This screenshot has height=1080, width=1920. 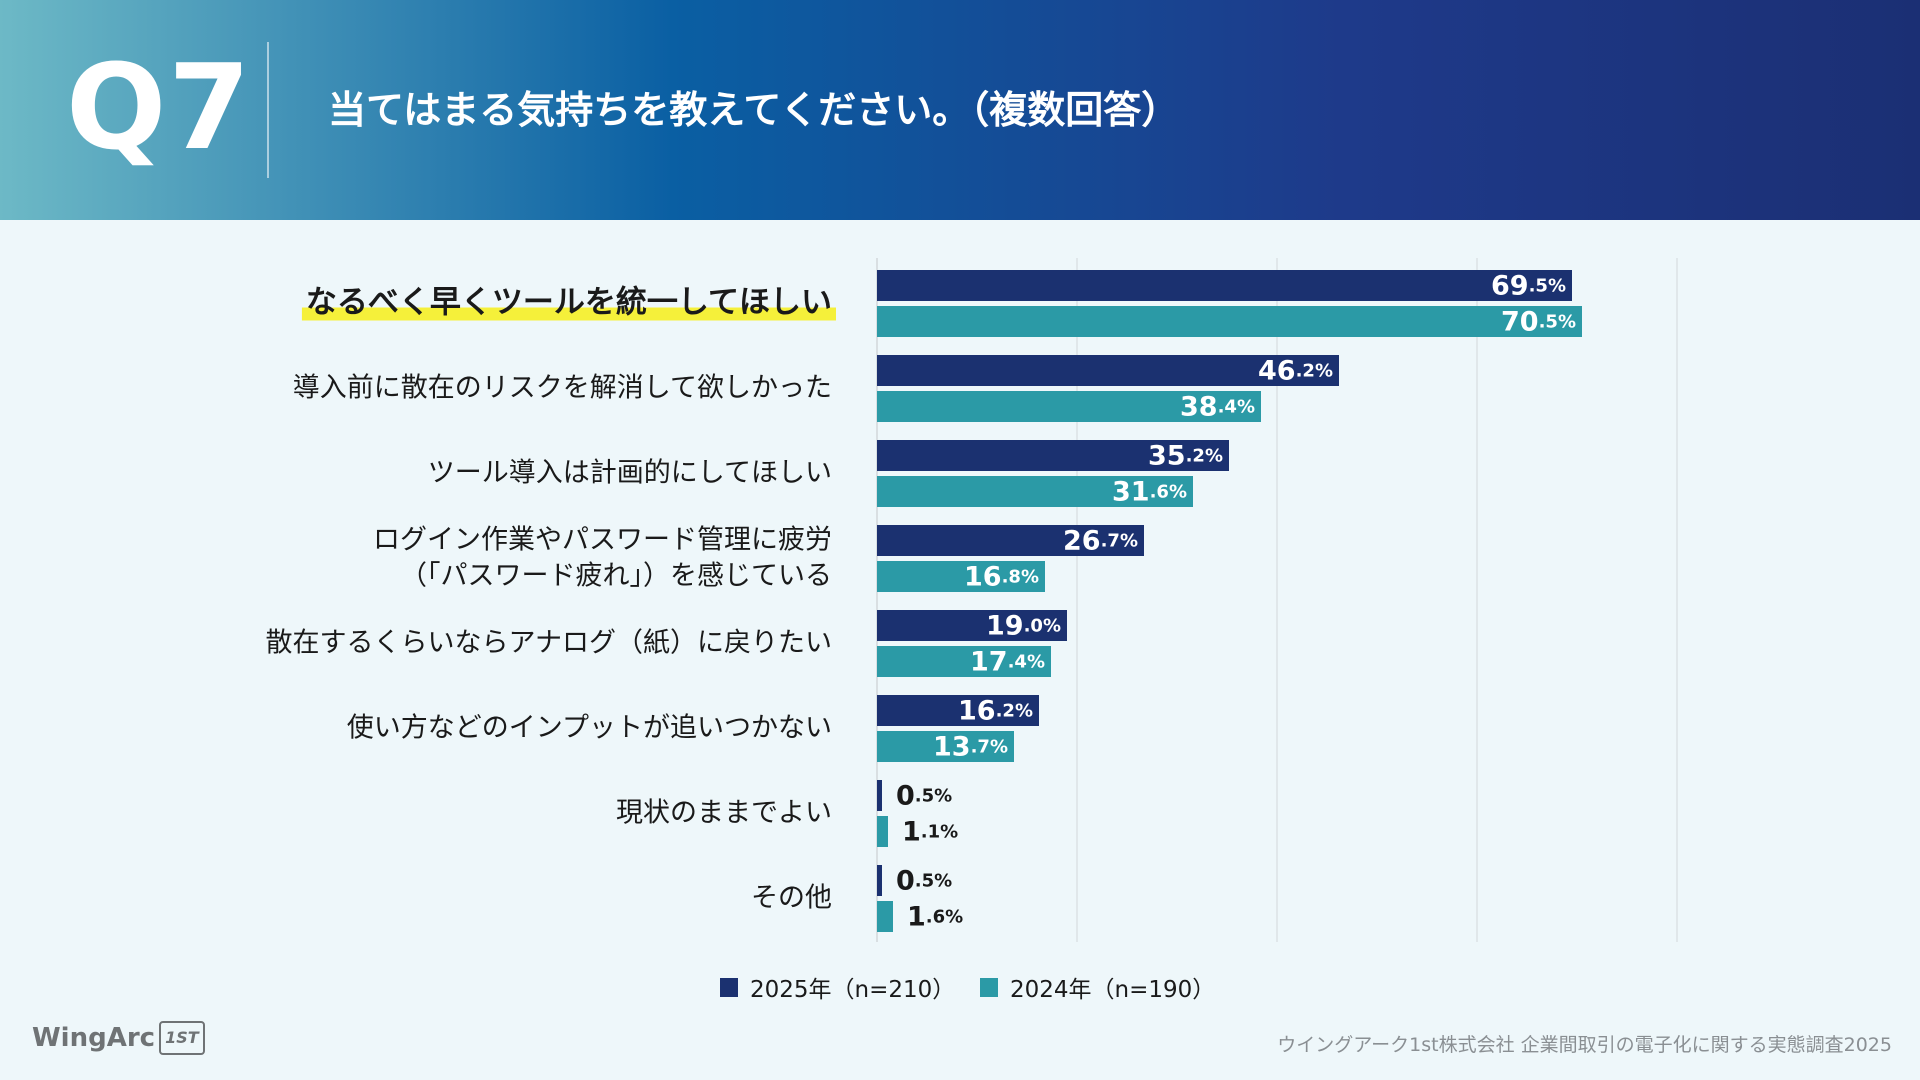 I want to click on data-label: 19.0%, so click(x=1023, y=625).